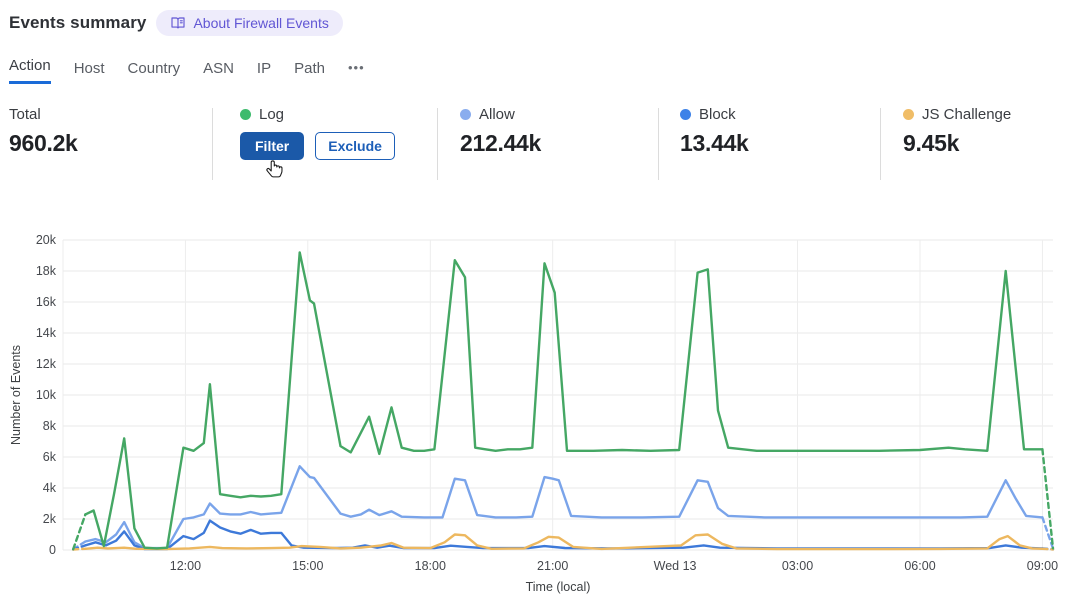 The width and height of the screenshot is (1068, 598). Describe the element at coordinates (307, 566) in the screenshot. I see `x-tick-label: 15:00` at that location.